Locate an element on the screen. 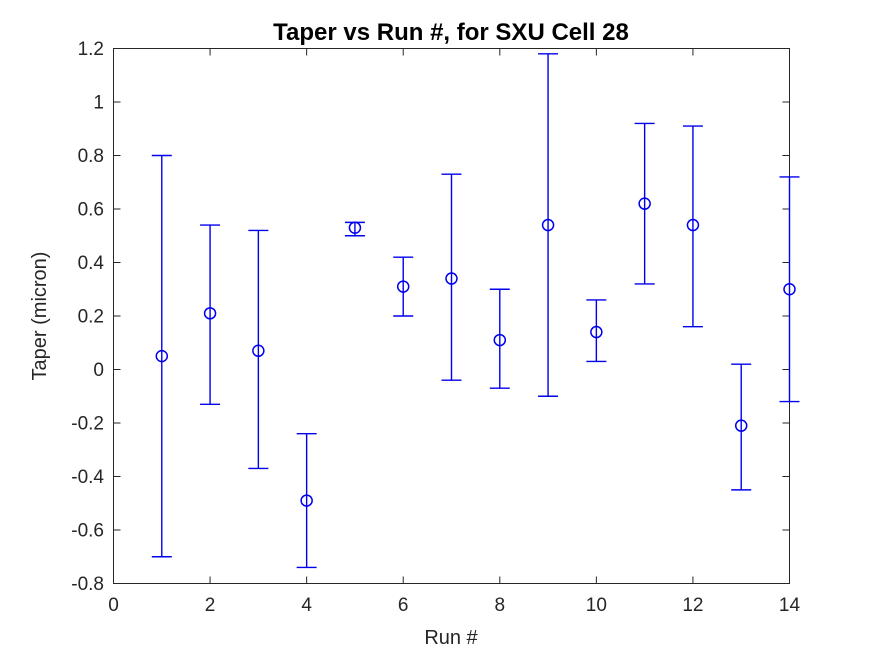  y-tick-label: 0 is located at coordinates (98, 370).